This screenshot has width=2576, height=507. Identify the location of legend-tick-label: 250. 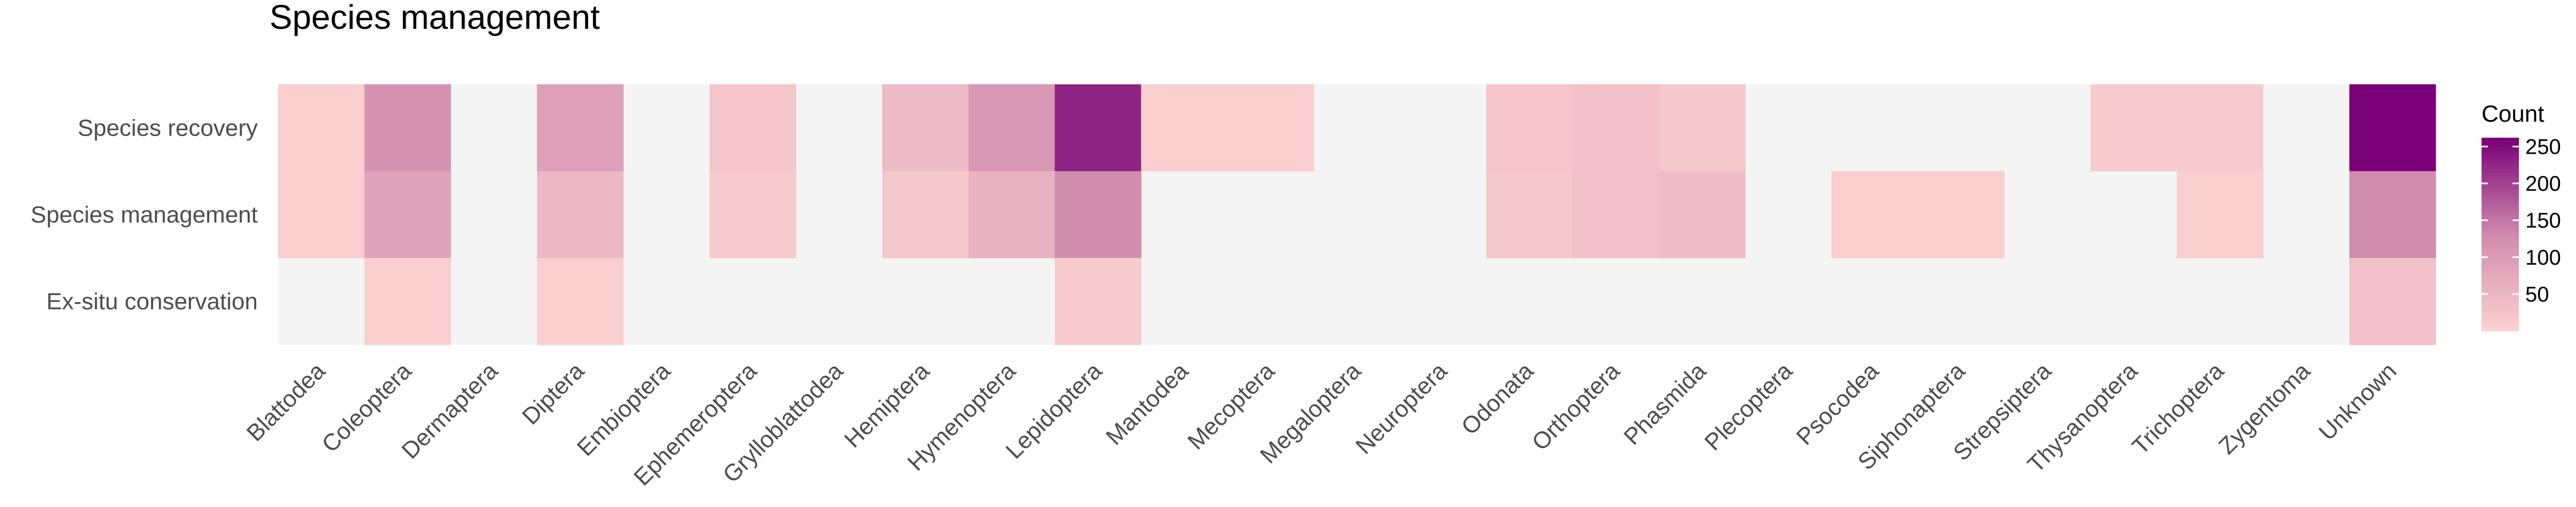
(2543, 147).